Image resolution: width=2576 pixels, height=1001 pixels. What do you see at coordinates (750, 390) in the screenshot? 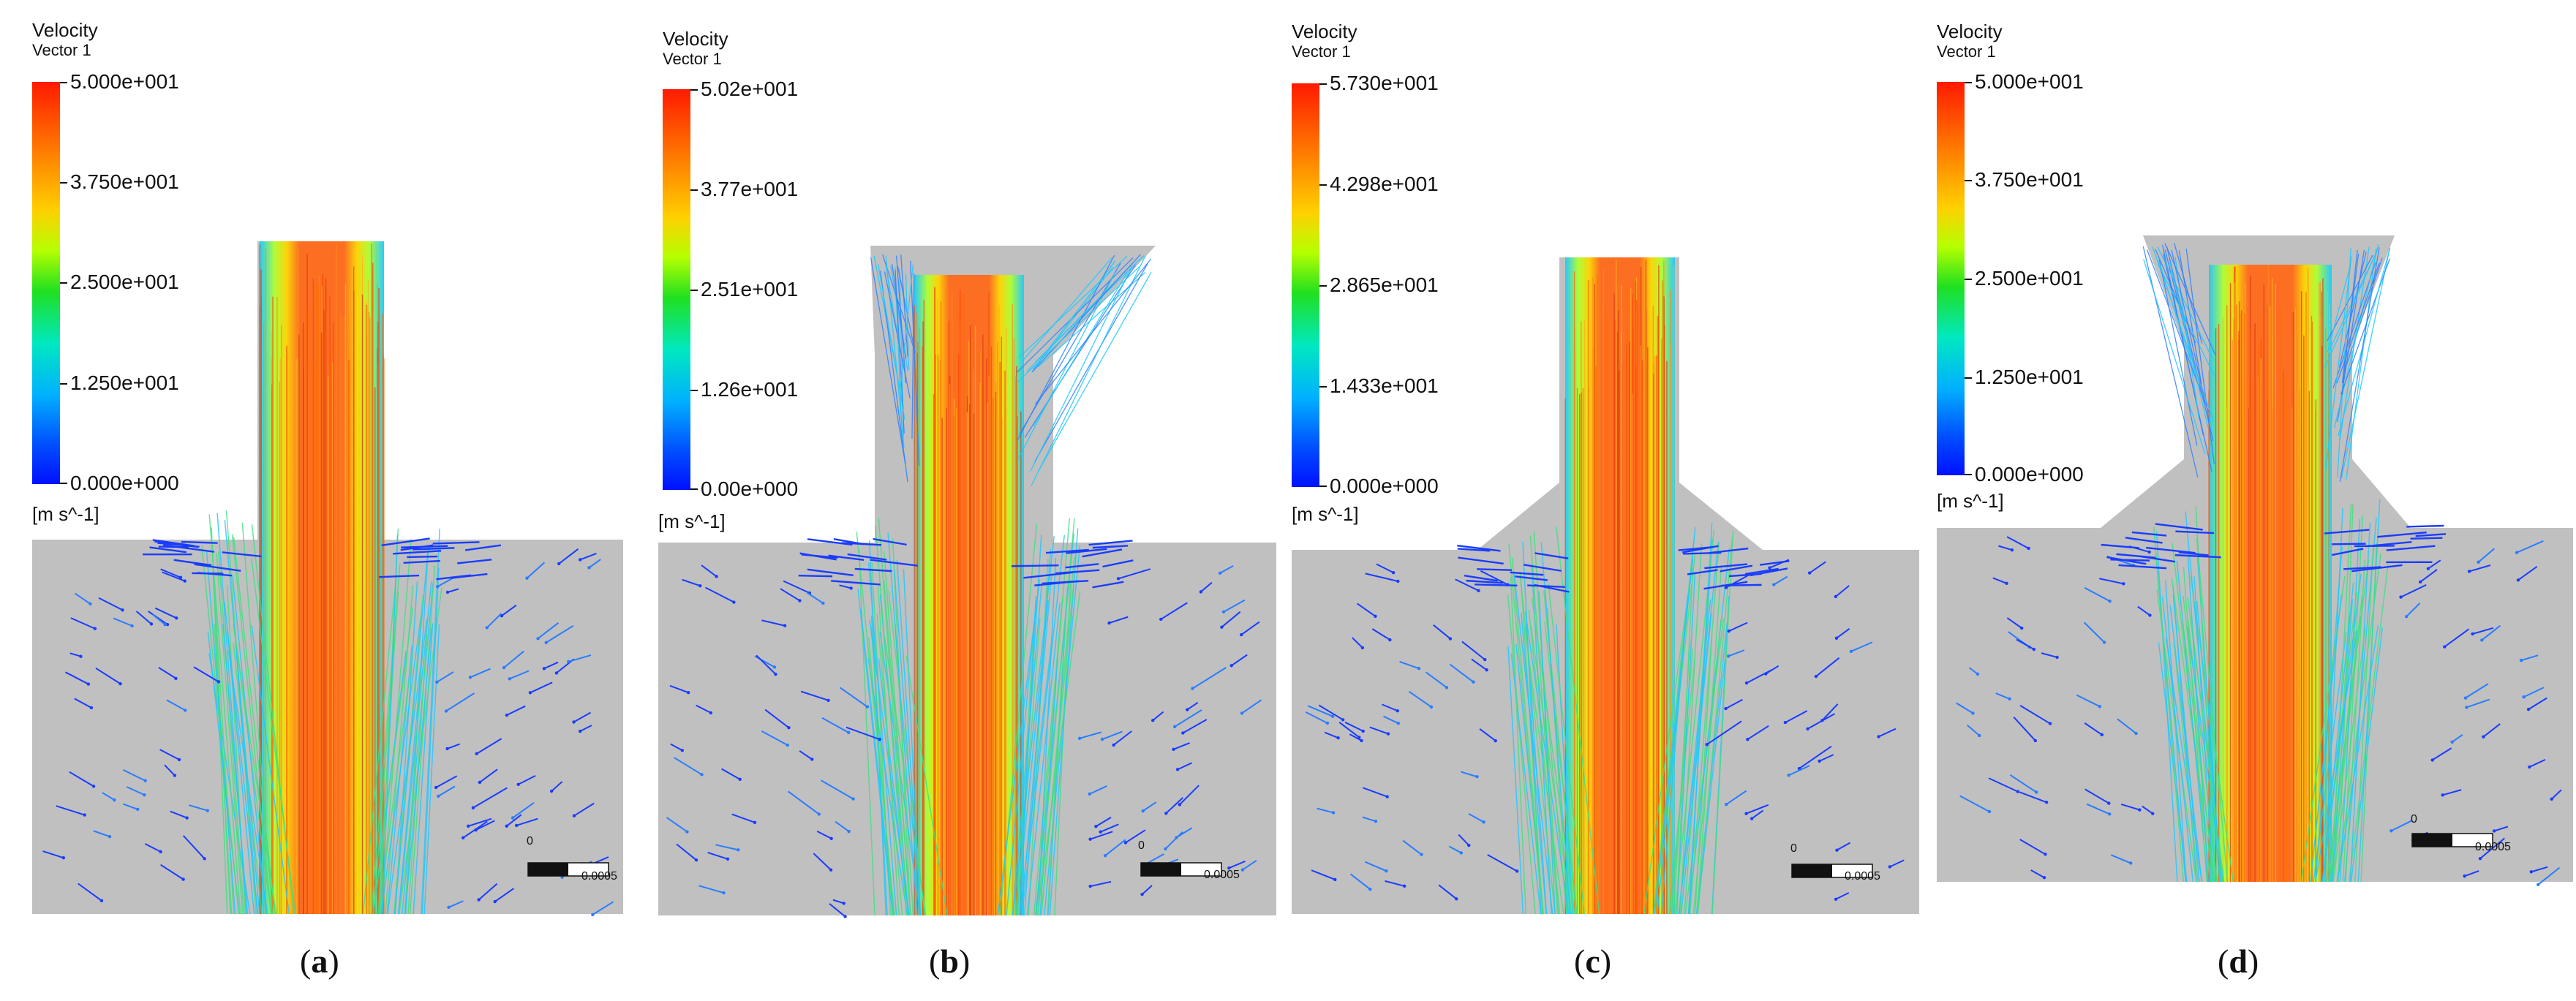
I see `tick-label: 1.26e+001` at bounding box center [750, 390].